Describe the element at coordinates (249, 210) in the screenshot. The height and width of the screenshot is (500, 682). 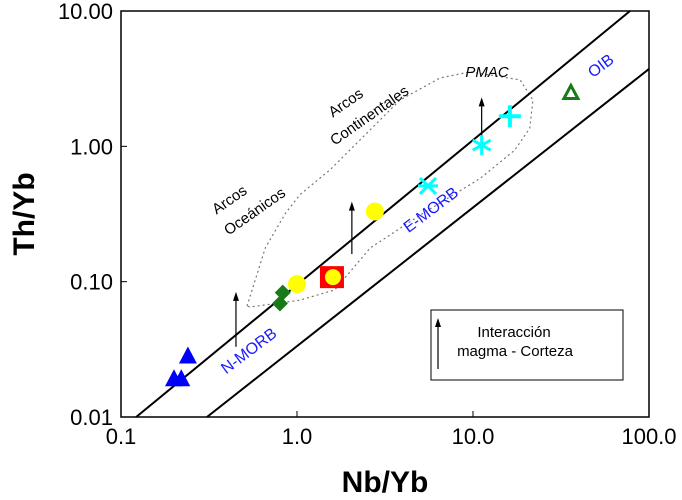
I see `label-arcos-oceanicos: Arcos Oceánicos` at that location.